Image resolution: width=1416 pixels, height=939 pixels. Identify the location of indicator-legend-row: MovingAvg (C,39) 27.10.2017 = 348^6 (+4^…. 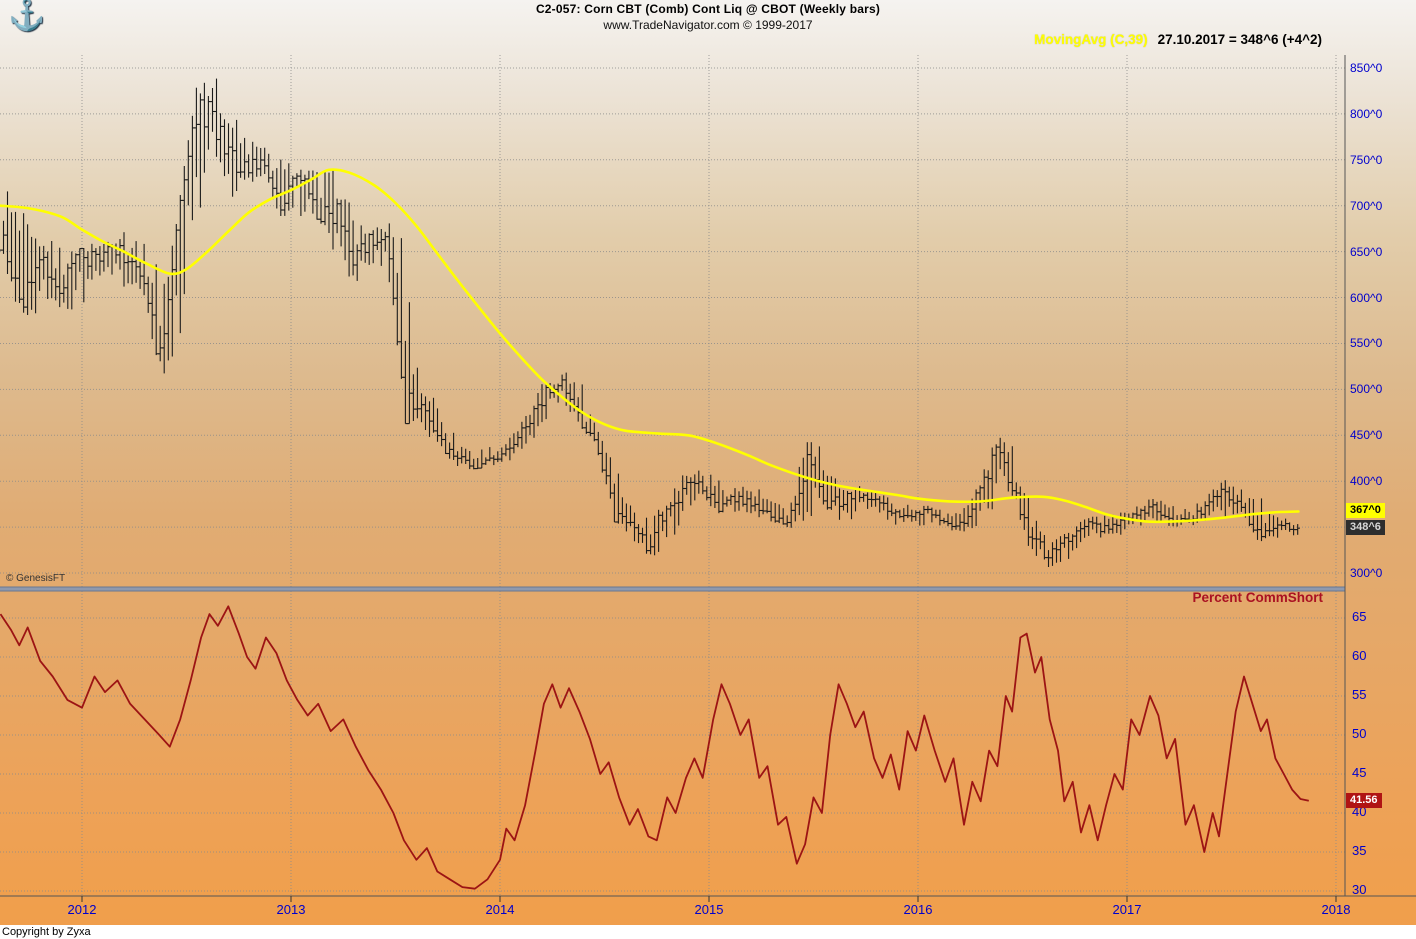
(1178, 39).